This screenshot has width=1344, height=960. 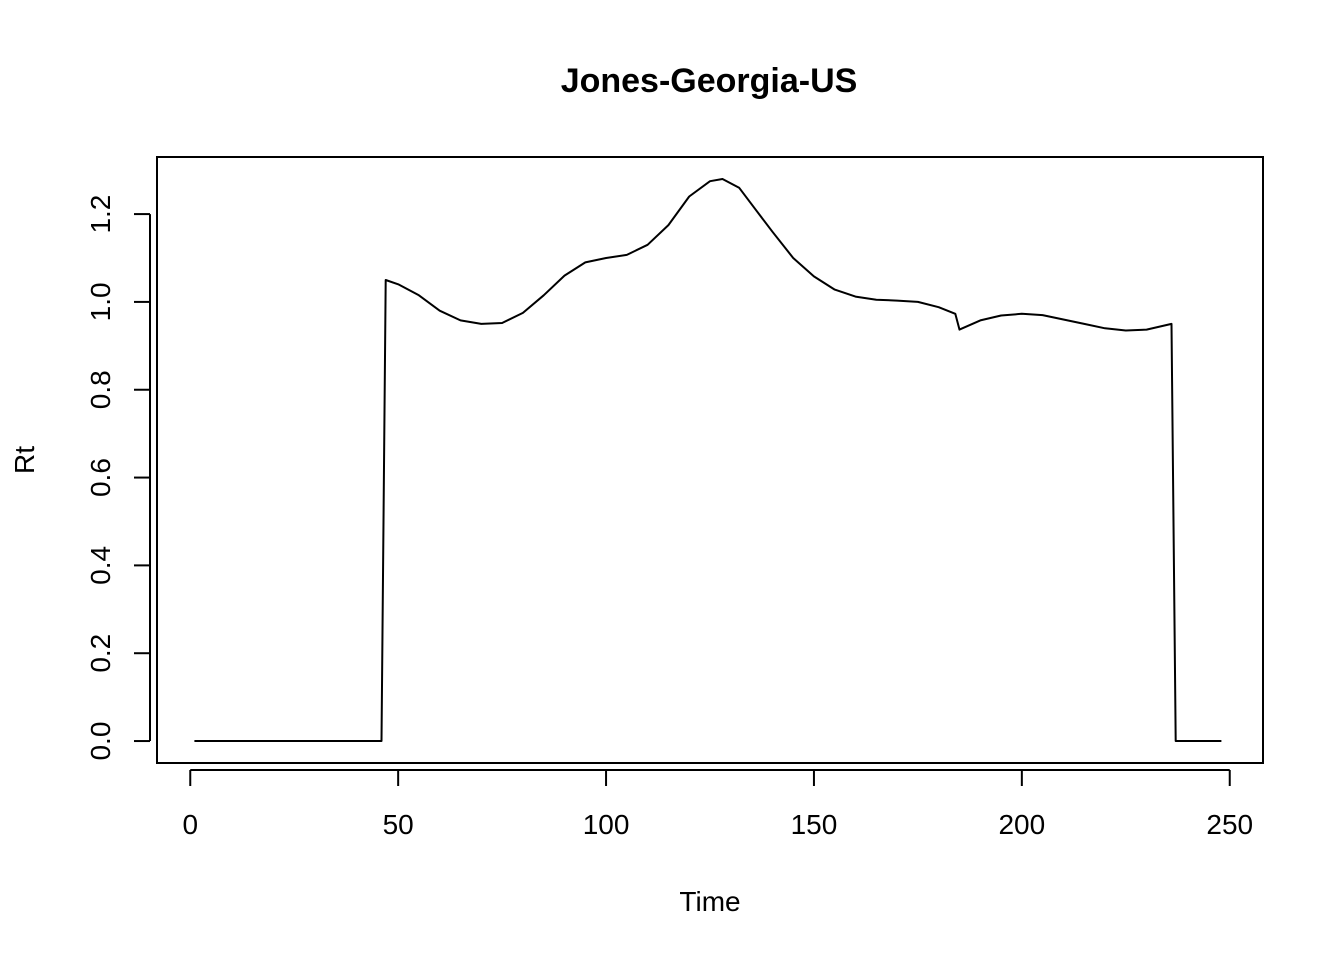 I want to click on x-tick-label: 100, so click(x=606, y=824).